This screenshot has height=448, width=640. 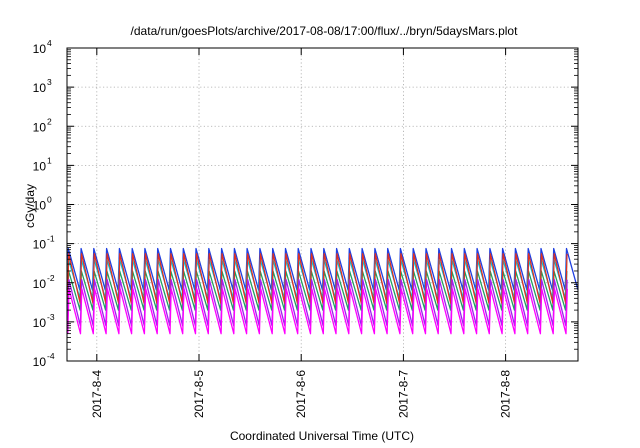 What do you see at coordinates (49, 160) in the screenshot?
I see `y-tick-exponent: 1` at bounding box center [49, 160].